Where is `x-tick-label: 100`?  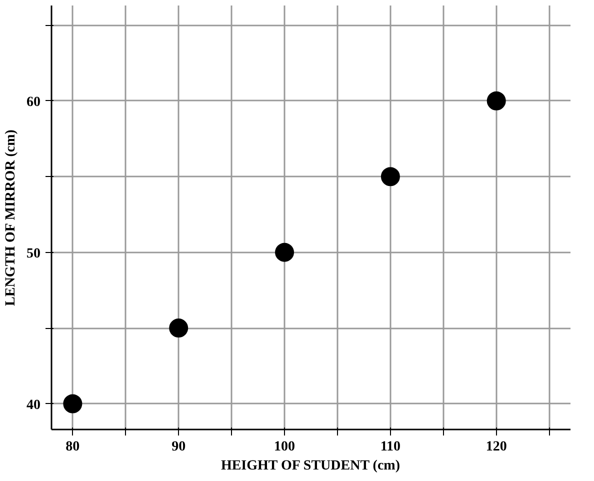 x-tick-label: 100 is located at coordinates (285, 447).